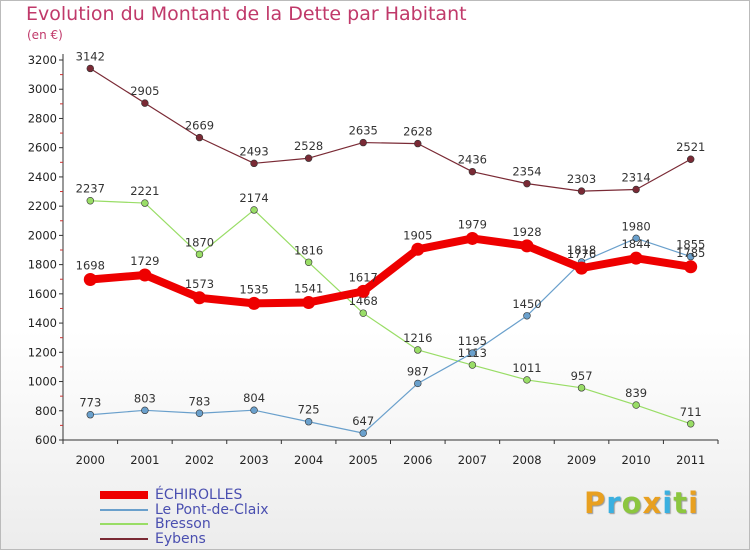 The height and width of the screenshot is (550, 750). Describe the element at coordinates (526, 304) in the screenshot. I see `data-label: 1450` at that location.